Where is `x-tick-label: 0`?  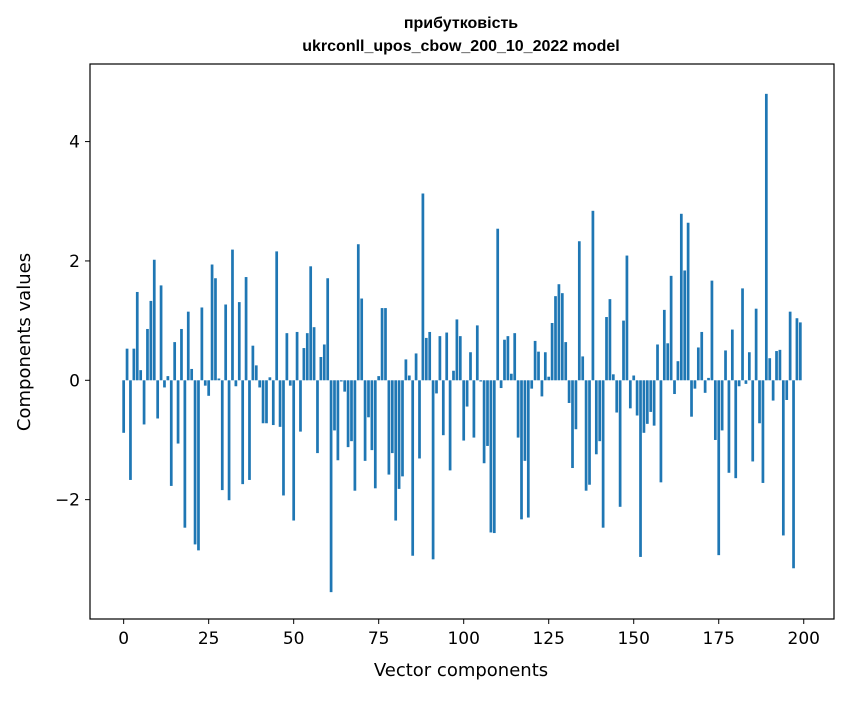 x-tick-label: 0 is located at coordinates (123, 639).